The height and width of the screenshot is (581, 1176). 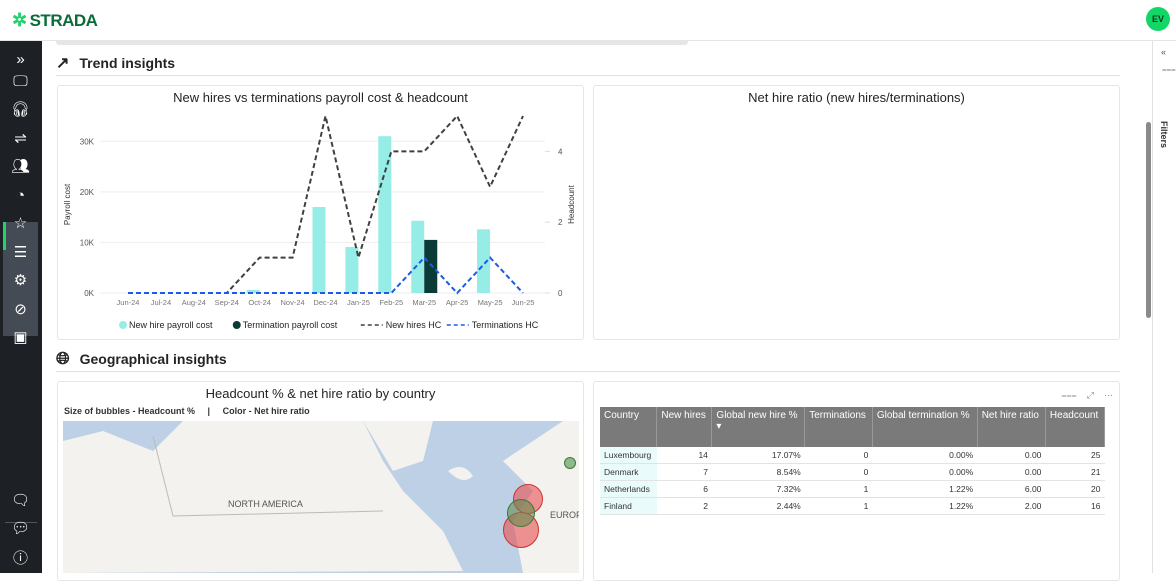 I want to click on headset-icon: 🎧︎, so click(x=20, y=109).